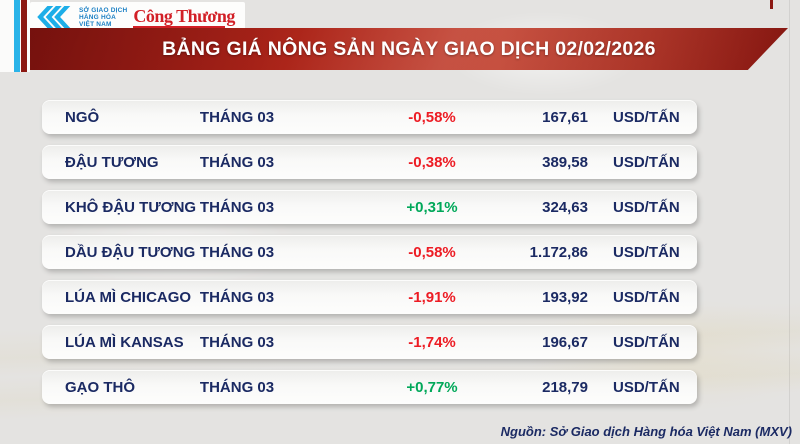 This screenshot has width=800, height=444. Describe the element at coordinates (432, 162) in the screenshot. I see `change-value: -0,38%` at that location.